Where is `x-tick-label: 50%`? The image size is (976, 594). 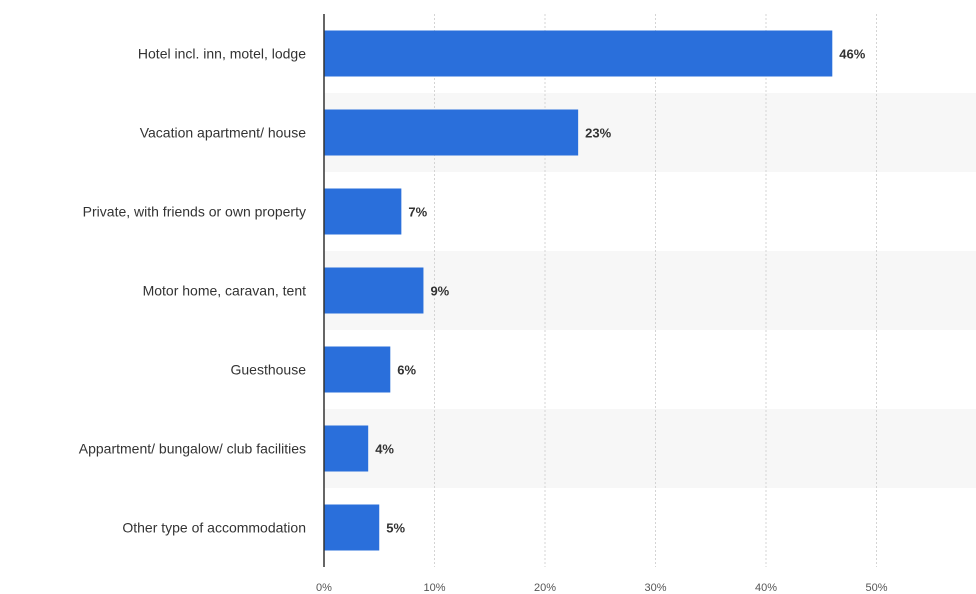 x-tick-label: 50% is located at coordinates (876, 588).